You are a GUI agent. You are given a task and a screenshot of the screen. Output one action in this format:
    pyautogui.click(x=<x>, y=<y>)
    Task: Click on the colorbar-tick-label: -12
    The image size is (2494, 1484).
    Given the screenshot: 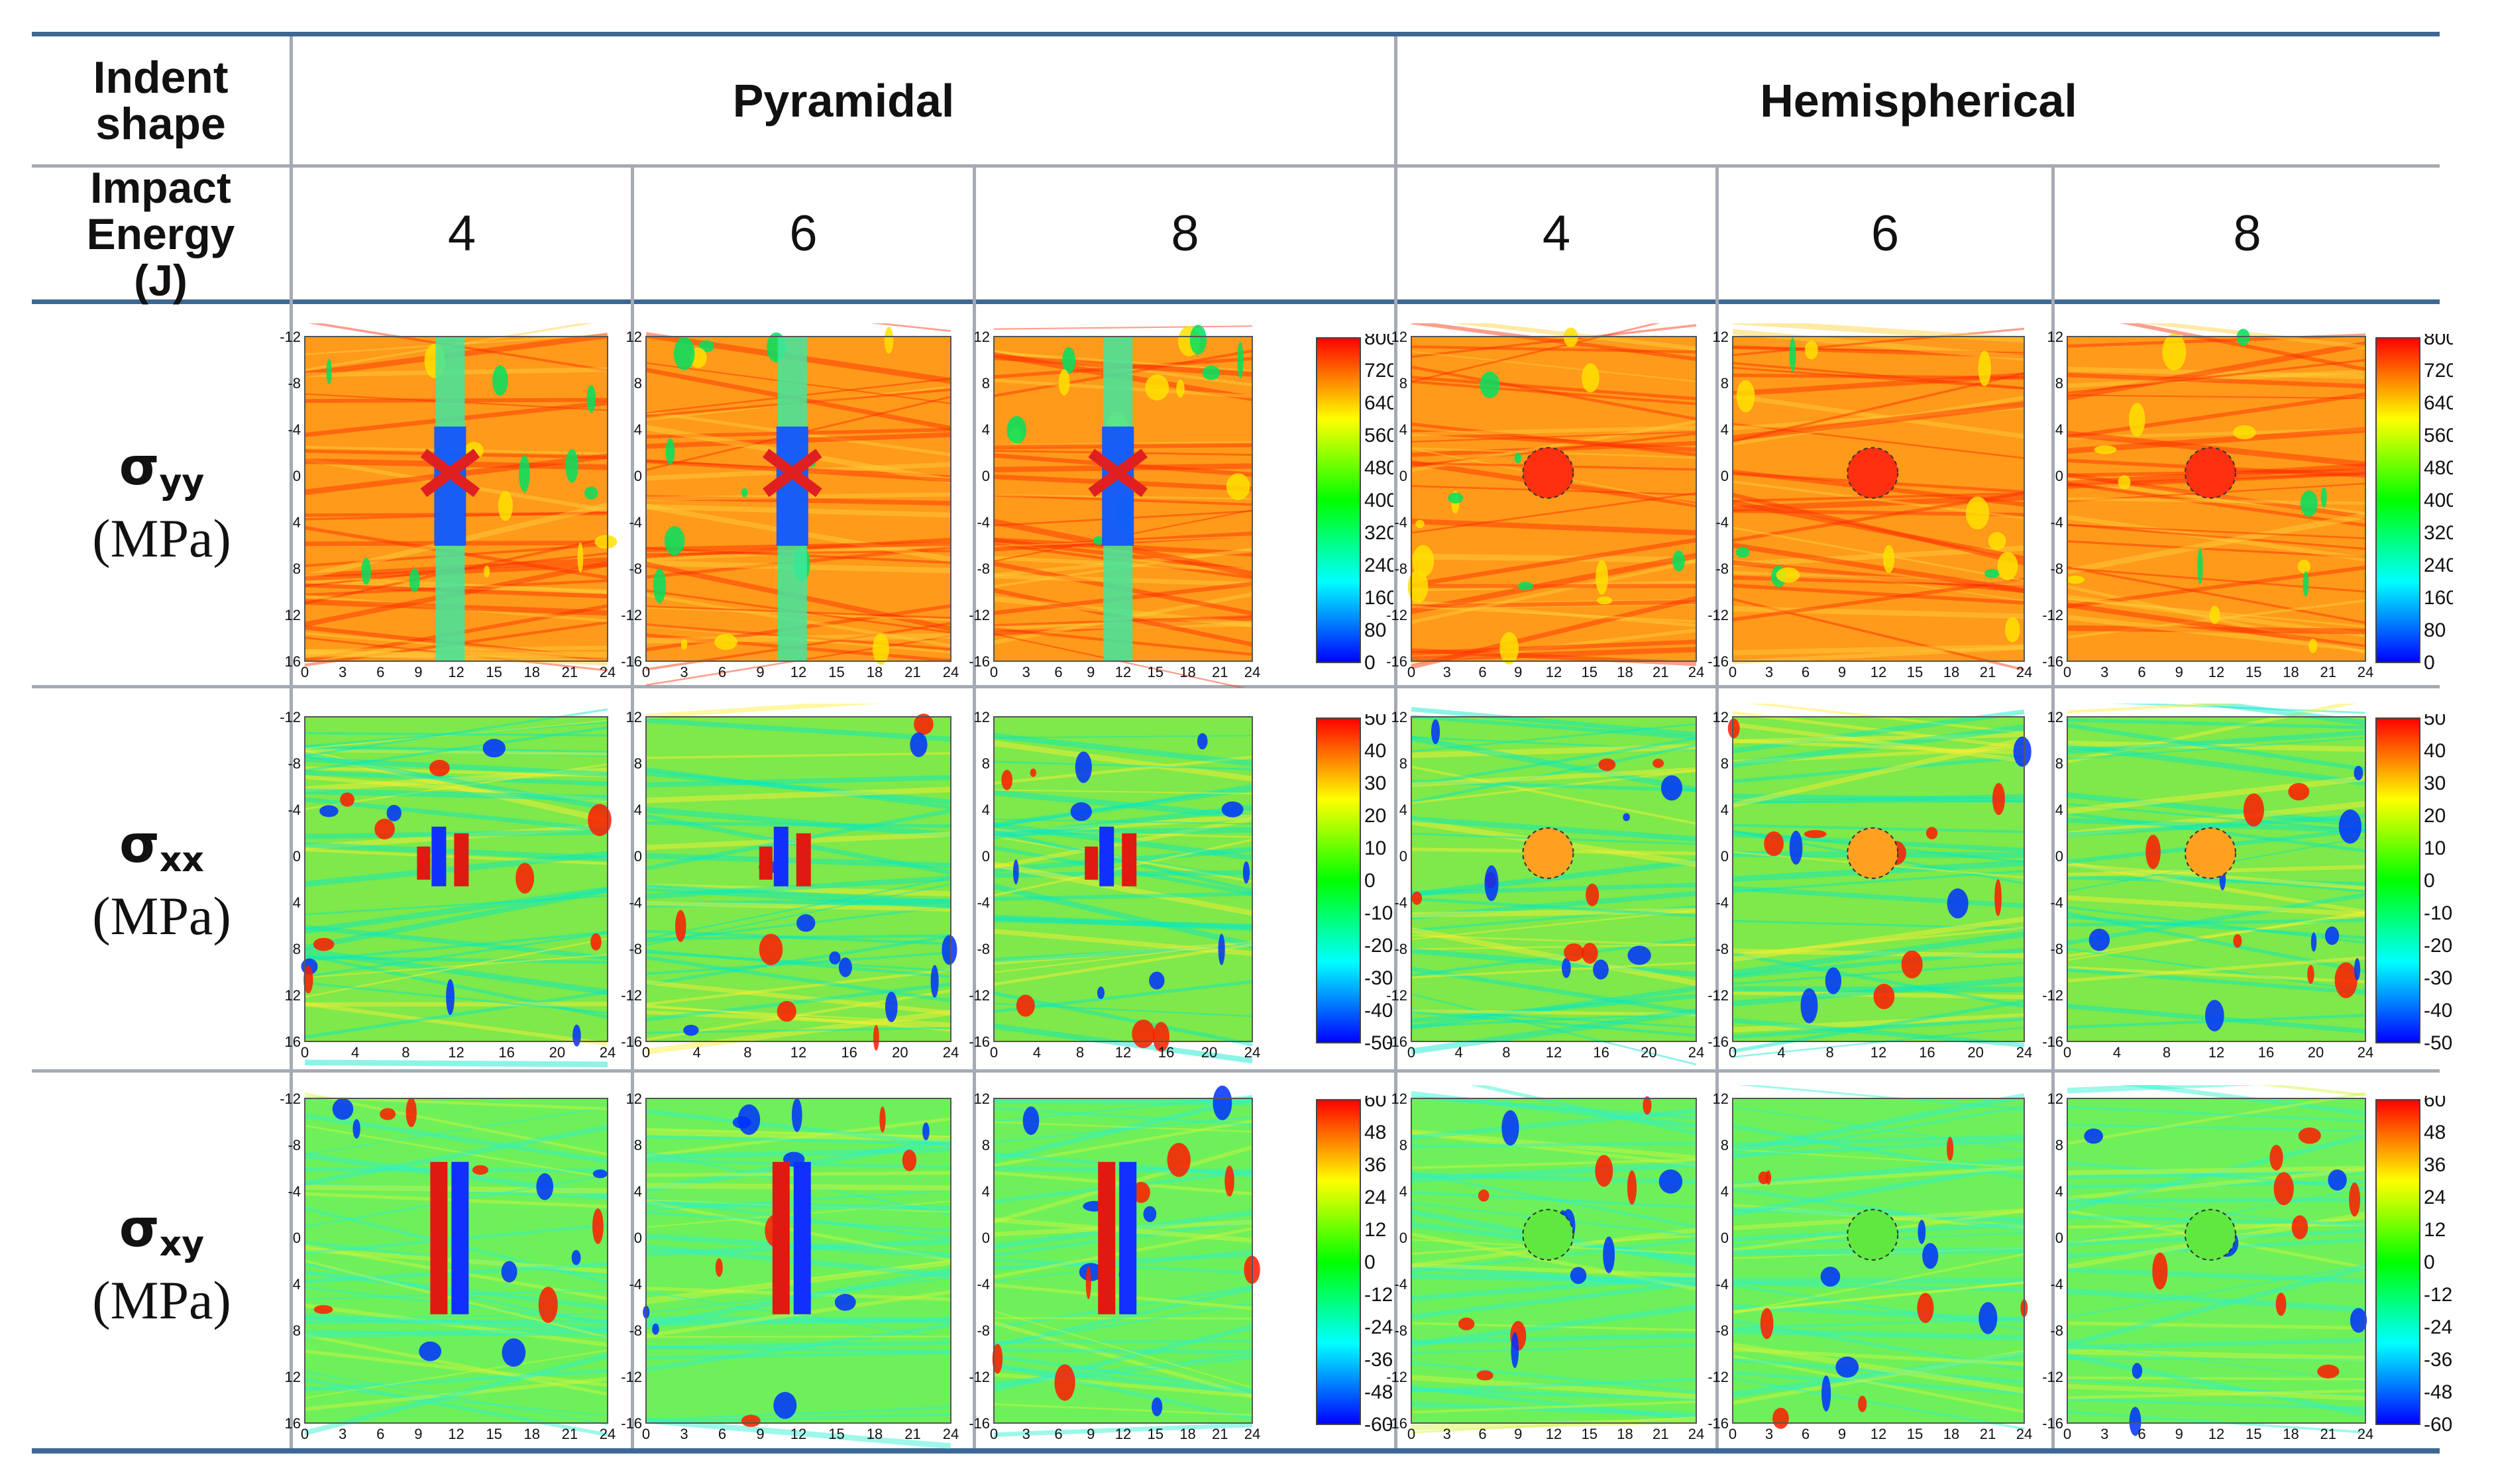 What is the action you would take?
    pyautogui.click(x=1379, y=1295)
    